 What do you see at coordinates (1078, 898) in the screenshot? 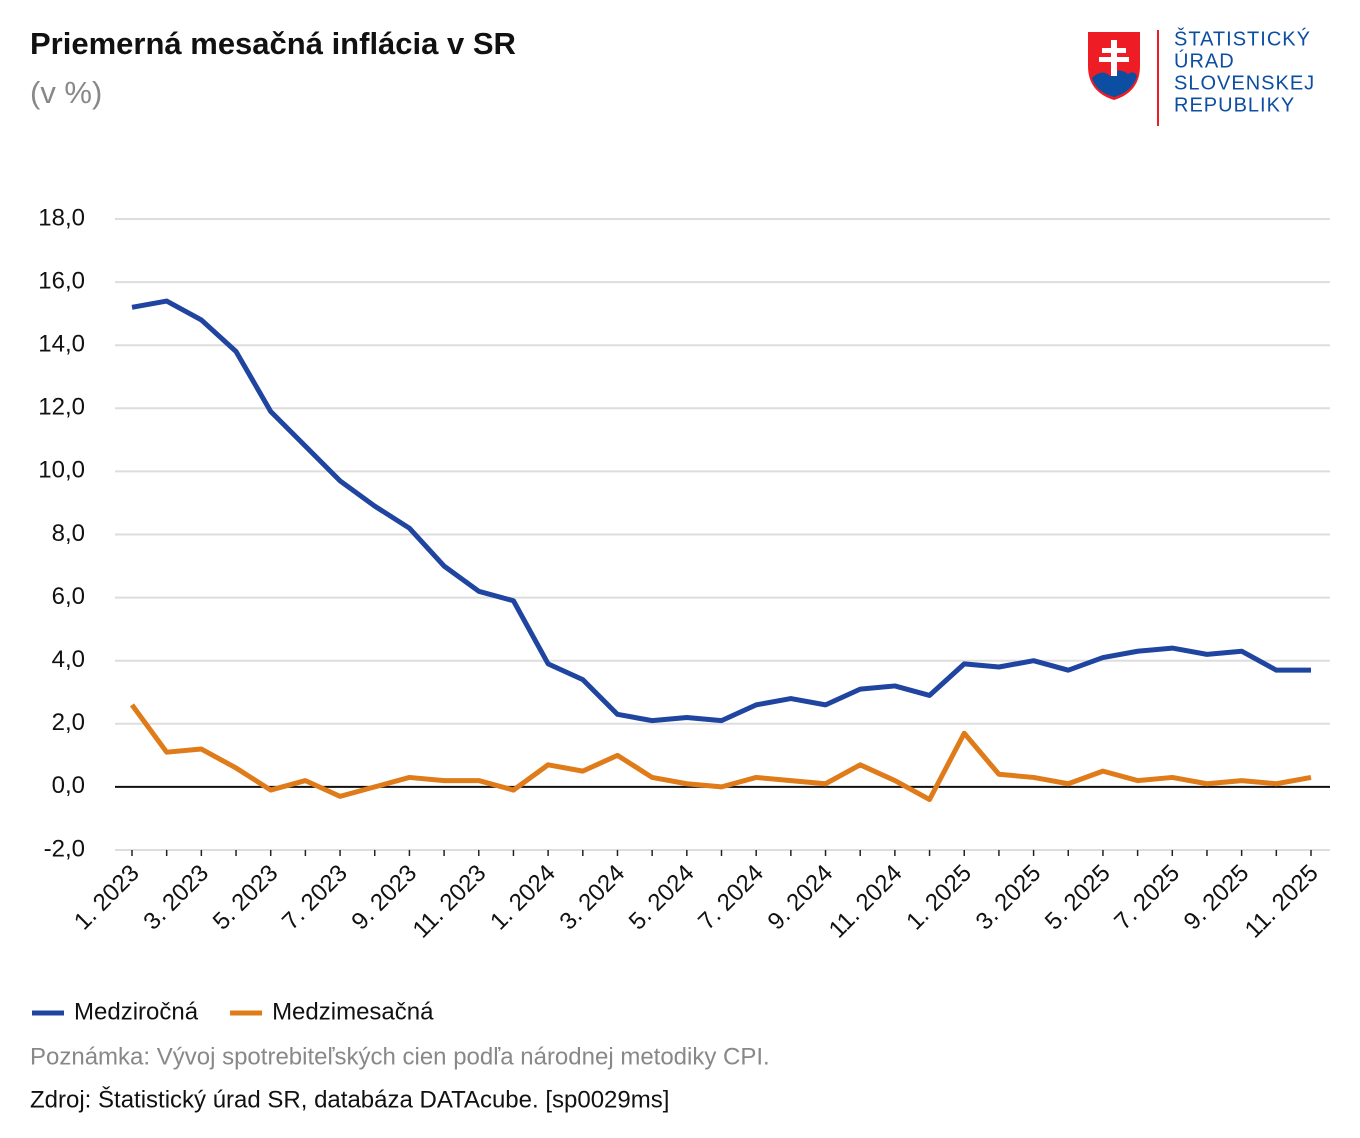
I see `x-tick-label: 5. 2025` at bounding box center [1078, 898].